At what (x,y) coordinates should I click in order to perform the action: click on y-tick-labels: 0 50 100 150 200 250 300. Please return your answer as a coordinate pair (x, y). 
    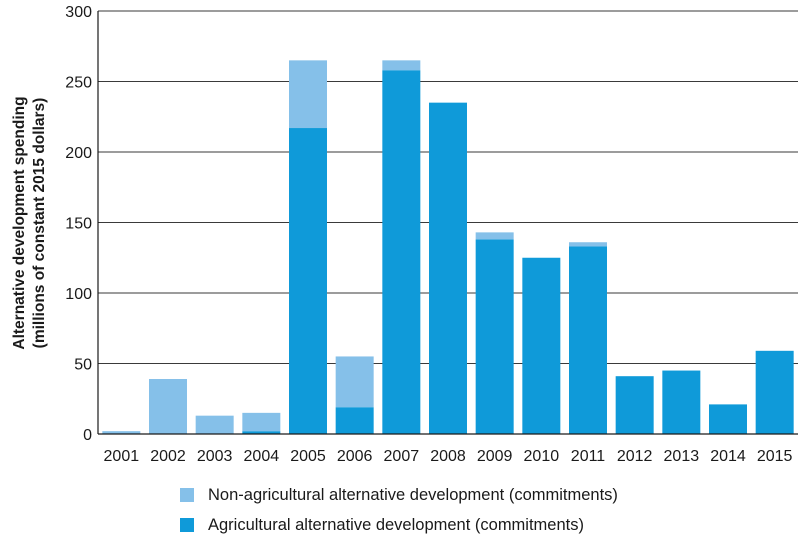
    Looking at the image, I should click on (78, 224).